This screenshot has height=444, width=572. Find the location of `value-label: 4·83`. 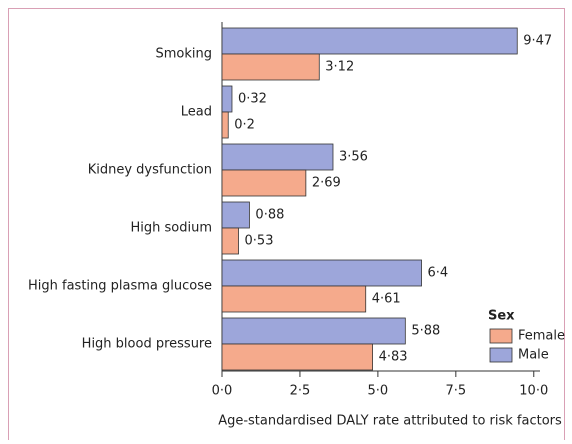

value-label: 4·83 is located at coordinates (393, 357).